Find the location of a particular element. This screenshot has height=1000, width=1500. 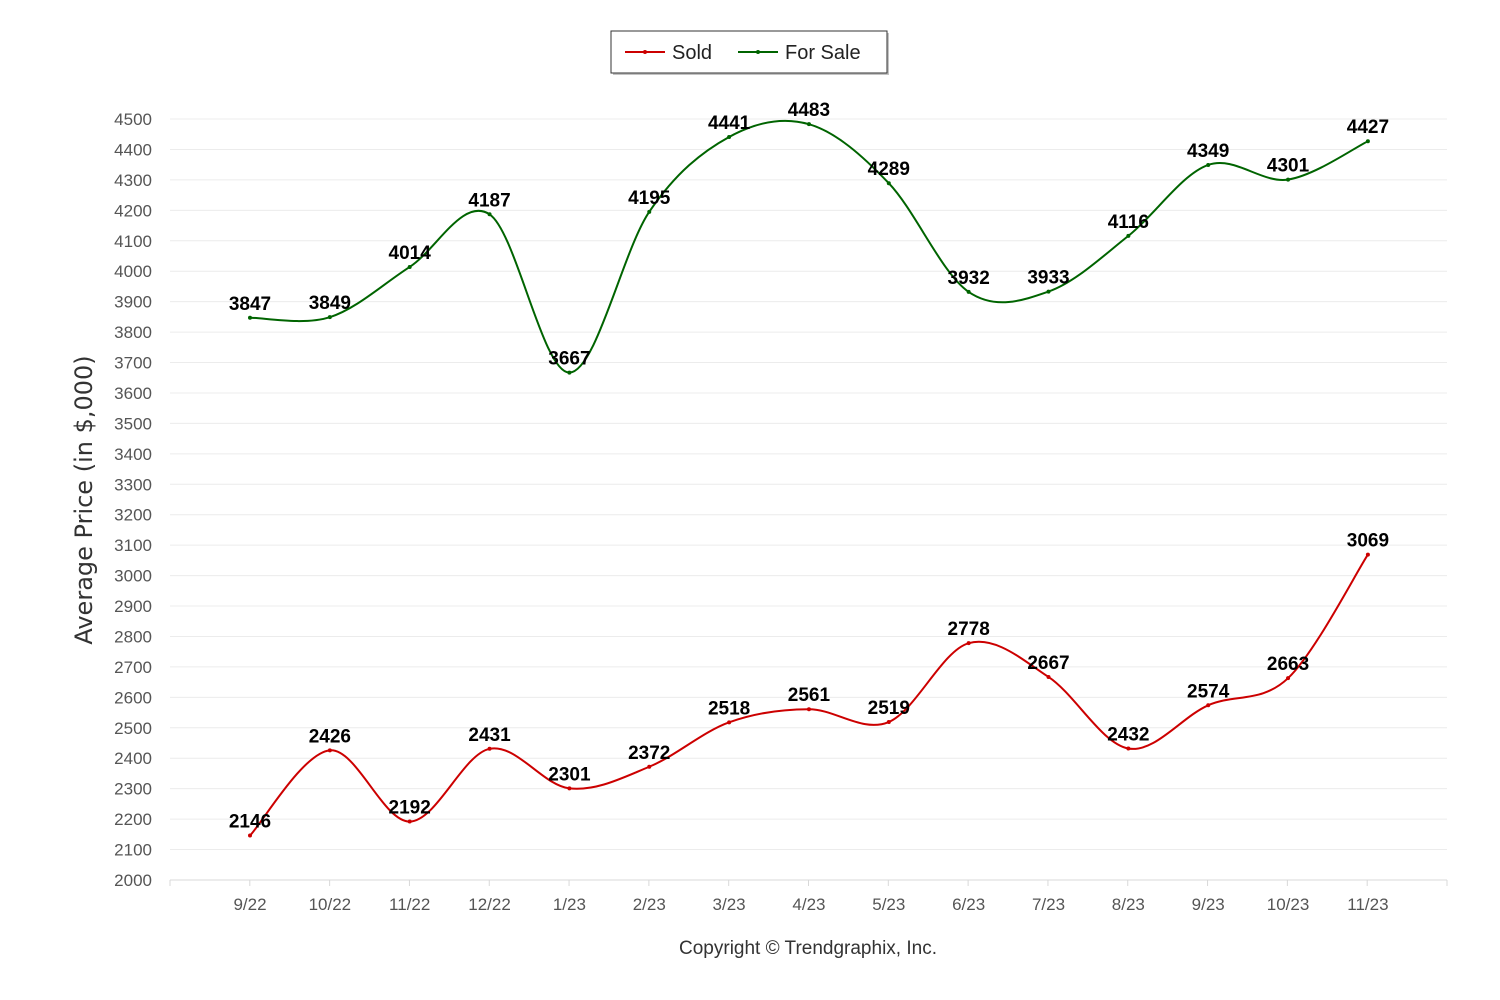

axes is located at coordinates (808, 883).